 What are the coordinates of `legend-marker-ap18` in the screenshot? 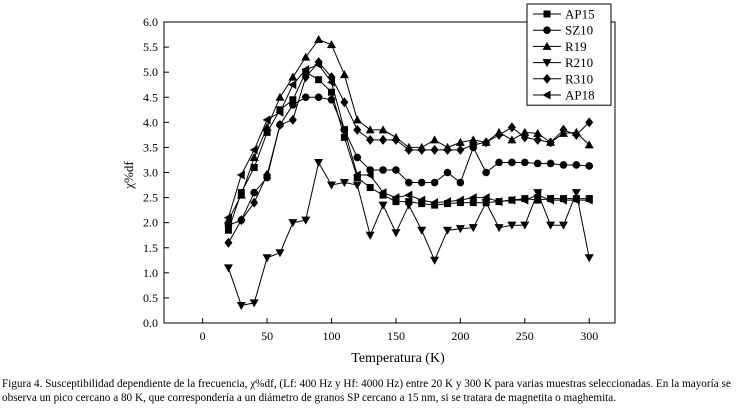 It's located at (546, 95).